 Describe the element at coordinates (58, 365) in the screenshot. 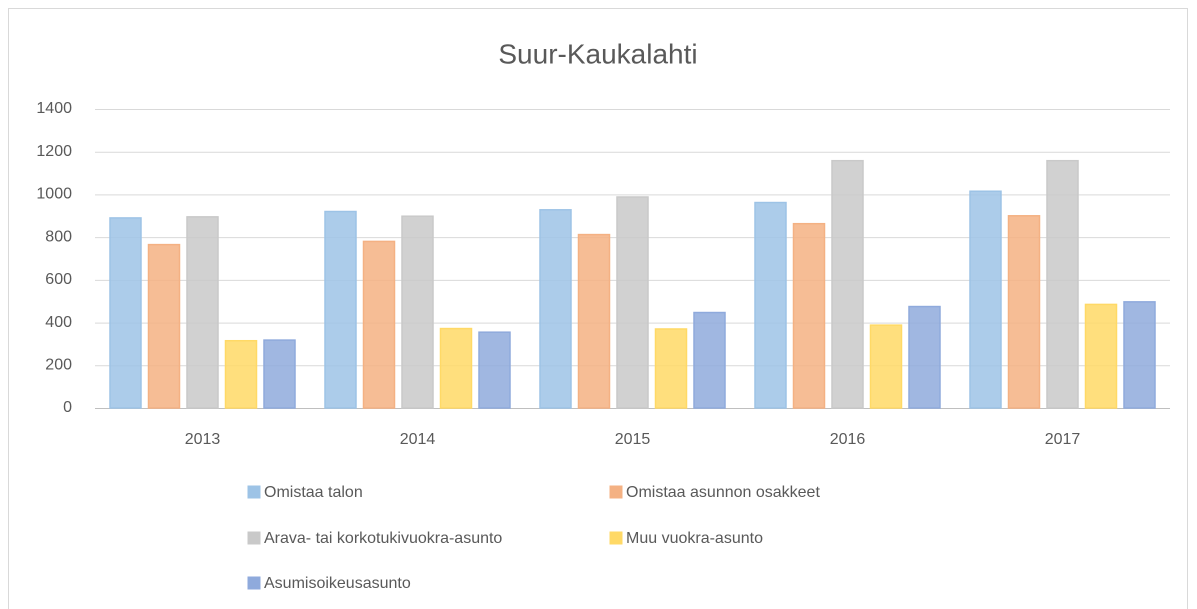

I see `y-tick-label: 200` at that location.